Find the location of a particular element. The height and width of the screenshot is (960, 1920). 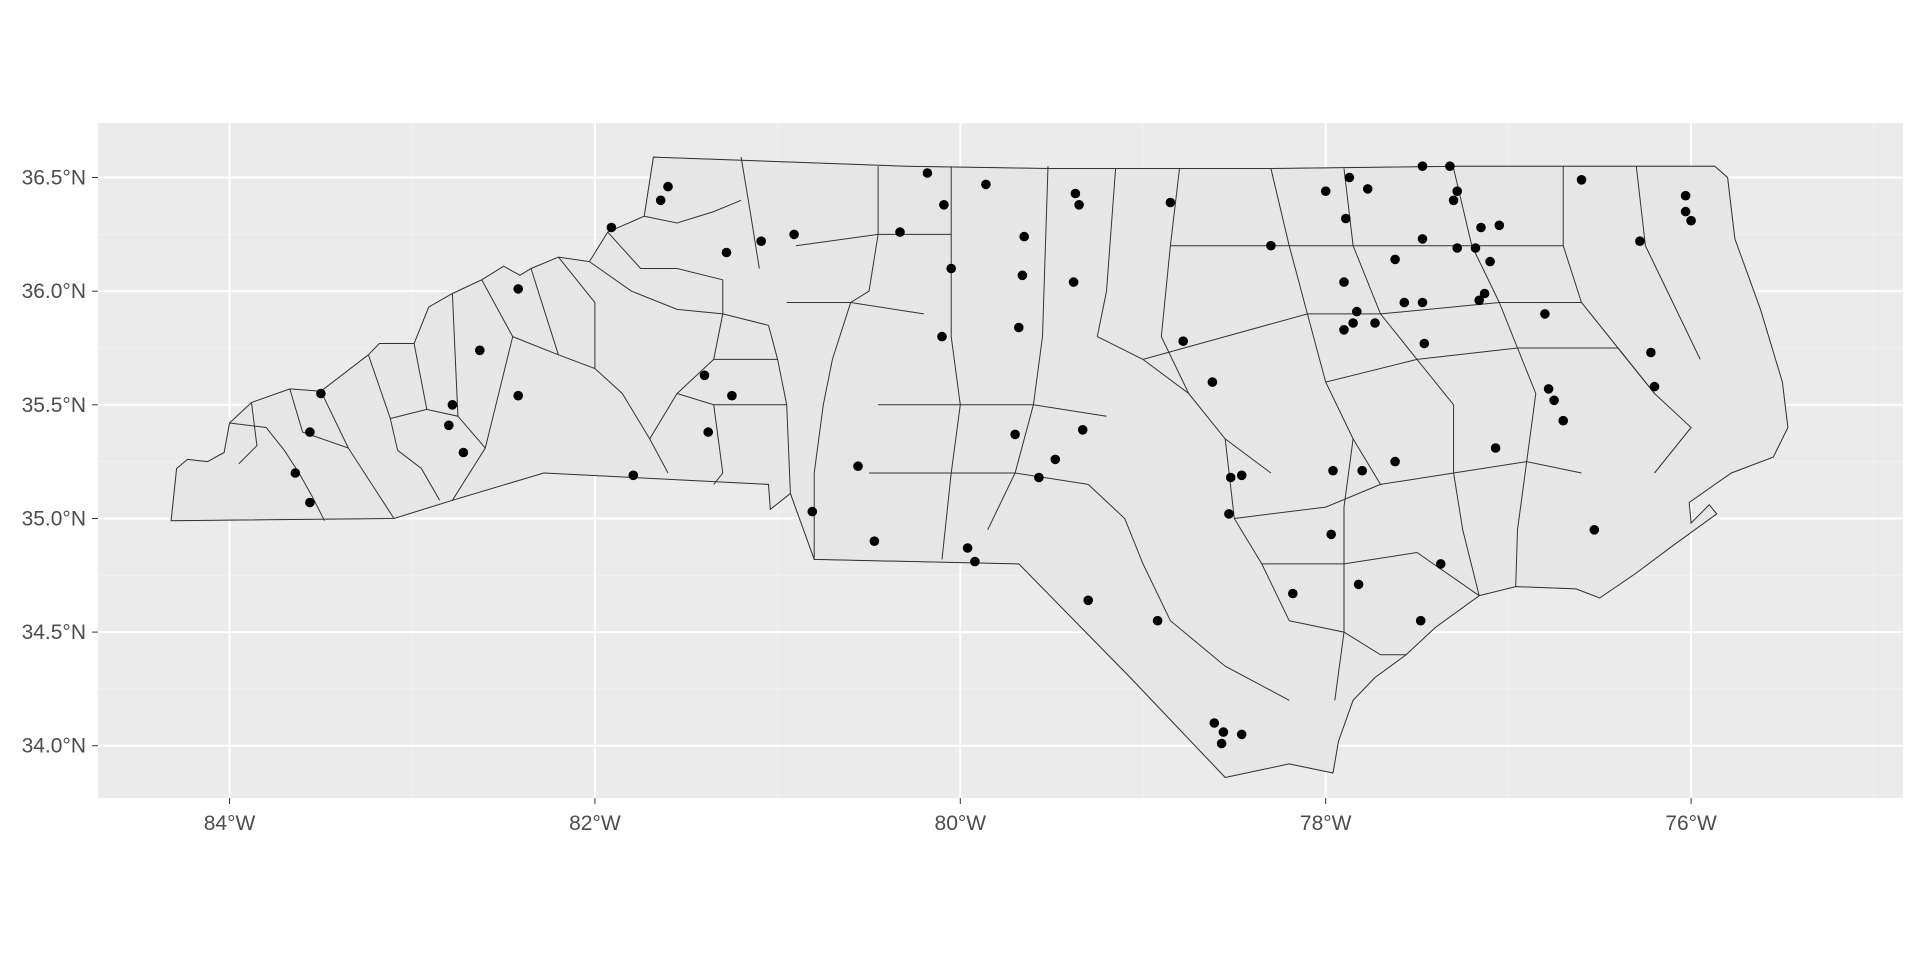

x-tick-label: 84°W is located at coordinates (230, 823).